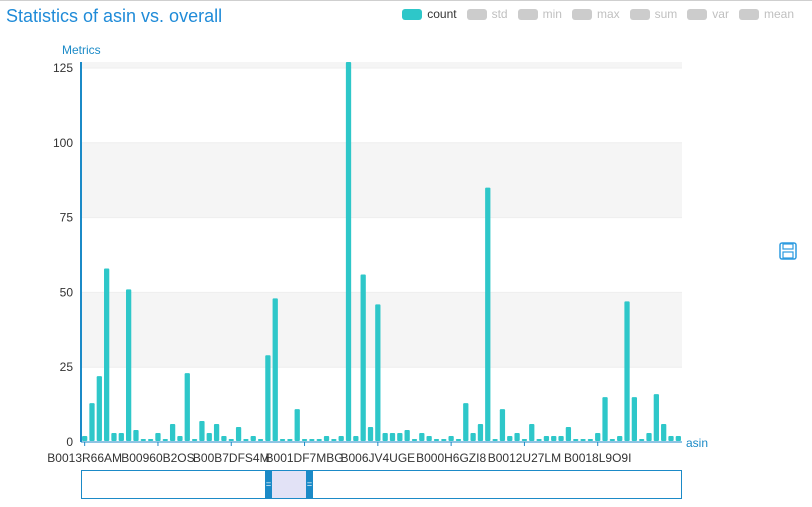 This screenshot has height=507, width=812. I want to click on legend-label: max, so click(608, 14).